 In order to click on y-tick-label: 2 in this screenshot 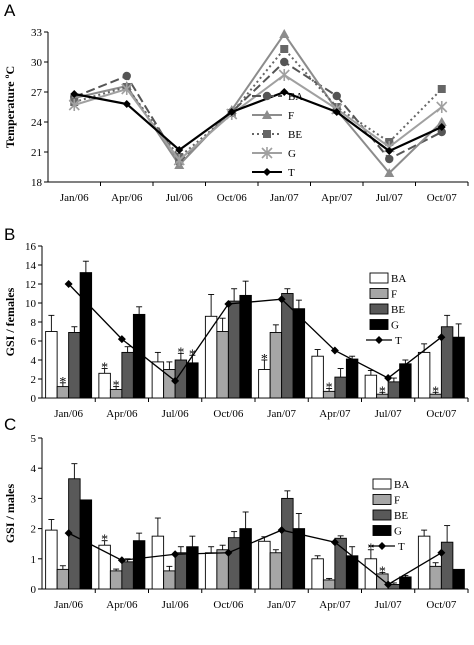, I will do `click(34, 530)`.